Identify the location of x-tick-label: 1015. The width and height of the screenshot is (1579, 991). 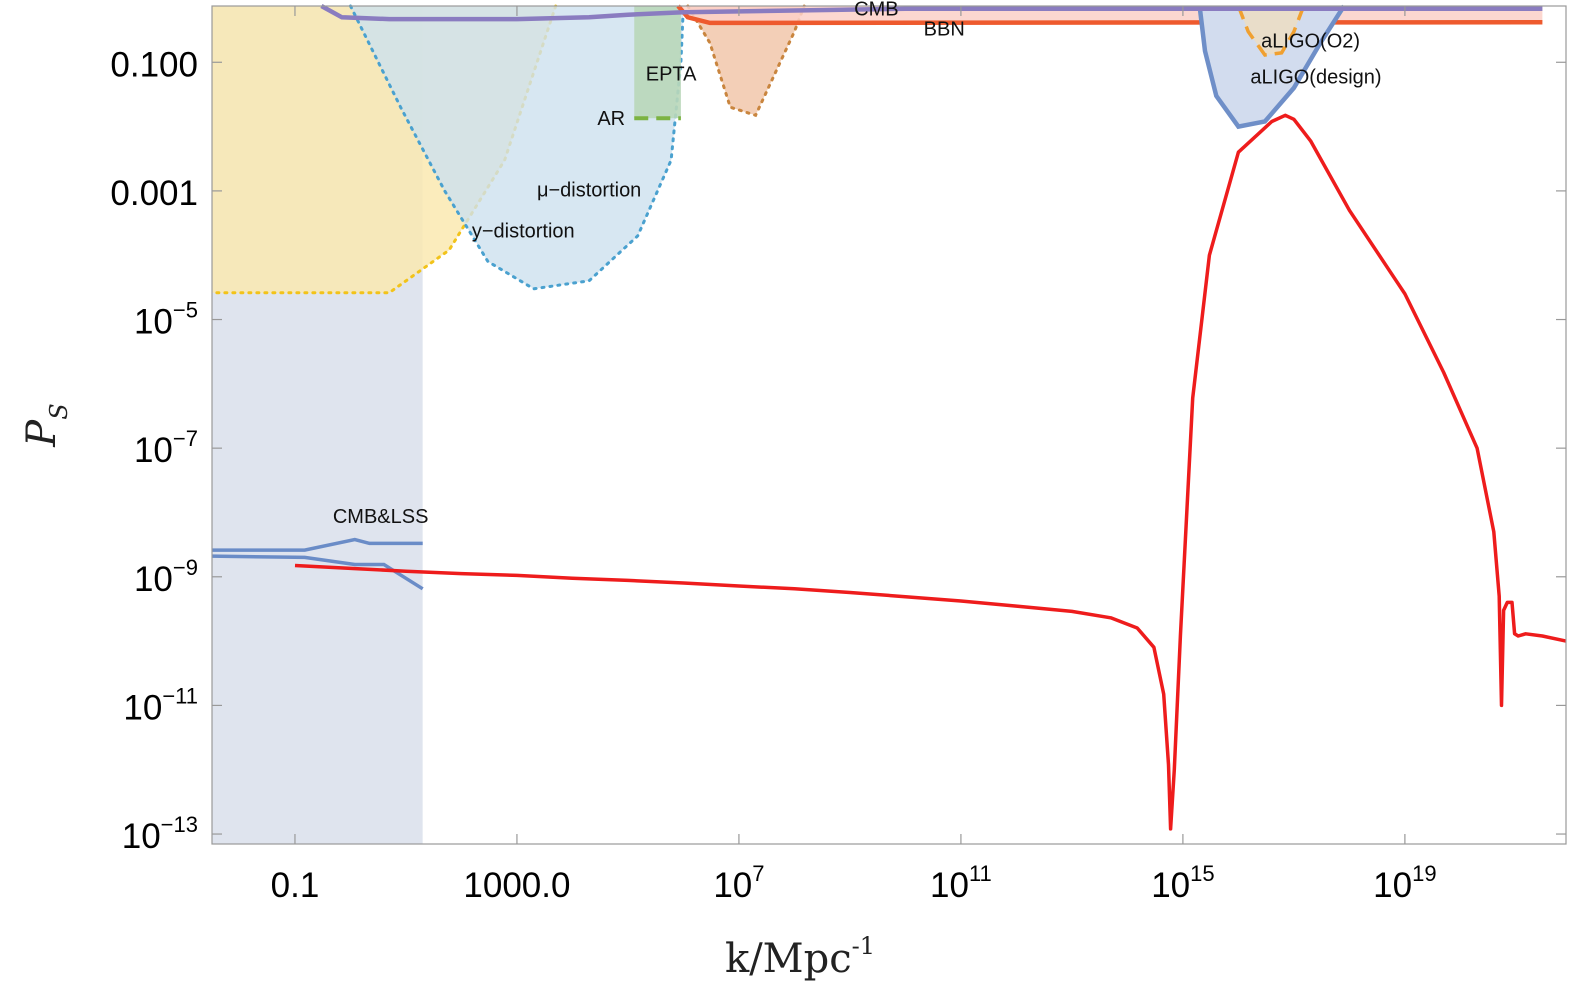
(1182, 883).